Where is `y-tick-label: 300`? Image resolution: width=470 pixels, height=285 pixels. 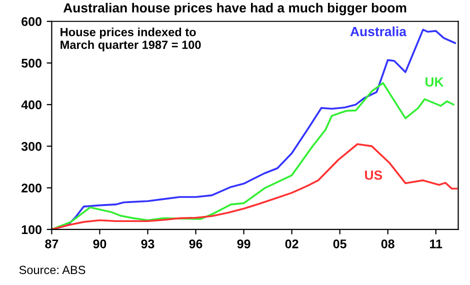
y-tick-label: 300 is located at coordinates (31, 146).